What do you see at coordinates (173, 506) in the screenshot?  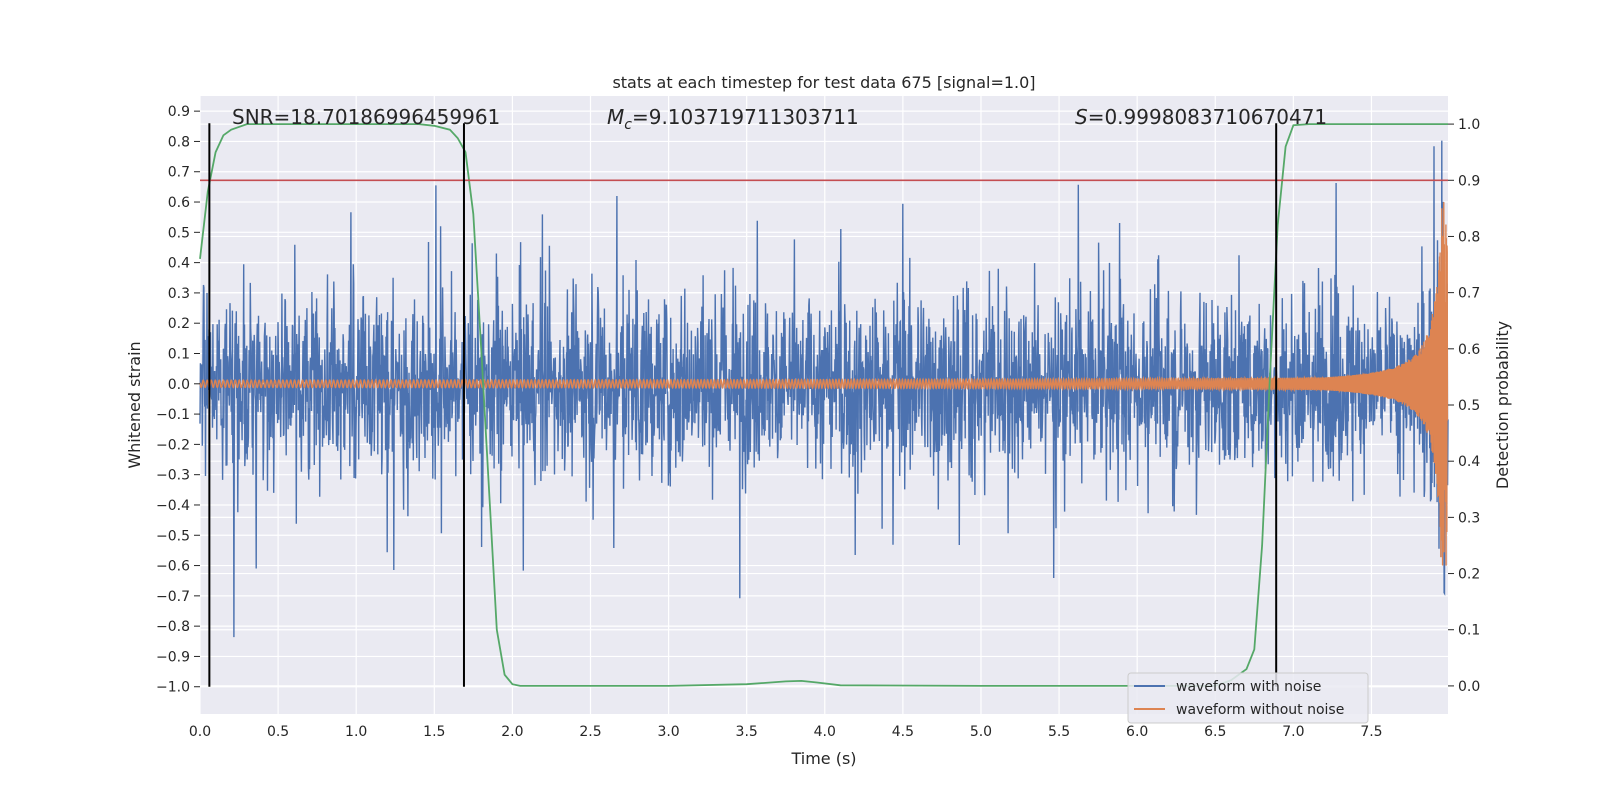 I see `y-tick-label: −0.4` at bounding box center [173, 506].